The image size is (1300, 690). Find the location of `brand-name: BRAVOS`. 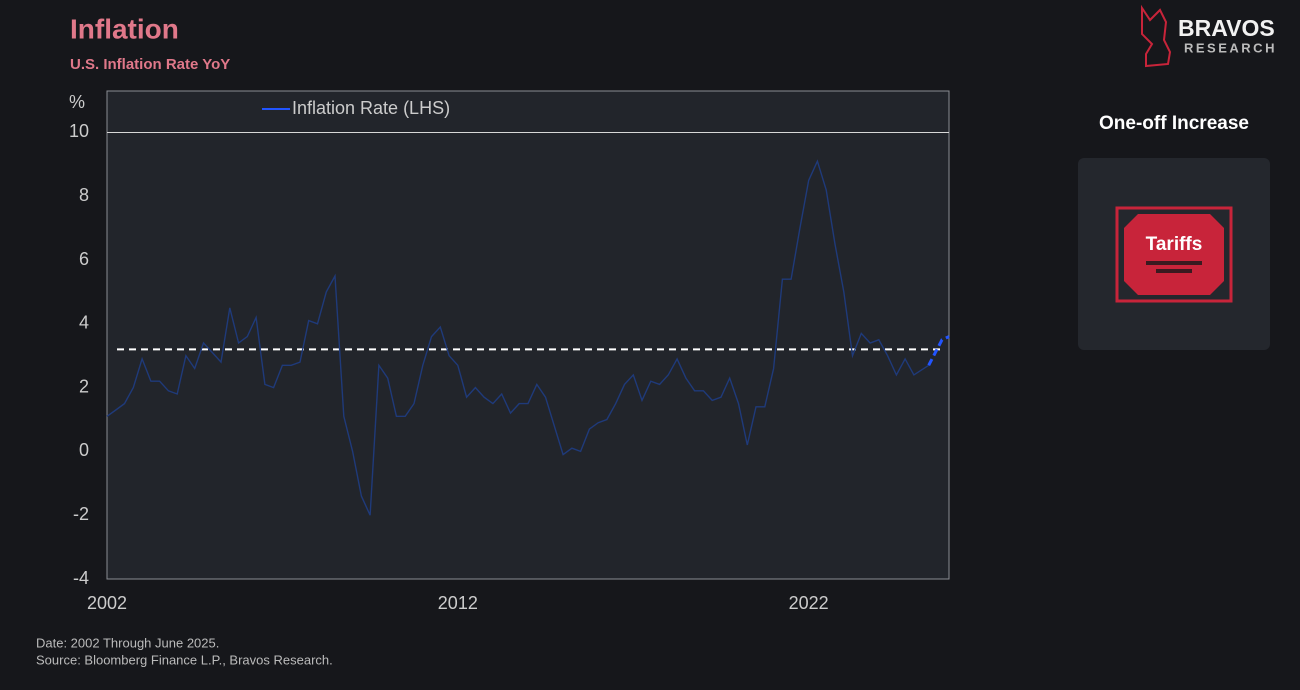

brand-name: BRAVOS is located at coordinates (1226, 28).